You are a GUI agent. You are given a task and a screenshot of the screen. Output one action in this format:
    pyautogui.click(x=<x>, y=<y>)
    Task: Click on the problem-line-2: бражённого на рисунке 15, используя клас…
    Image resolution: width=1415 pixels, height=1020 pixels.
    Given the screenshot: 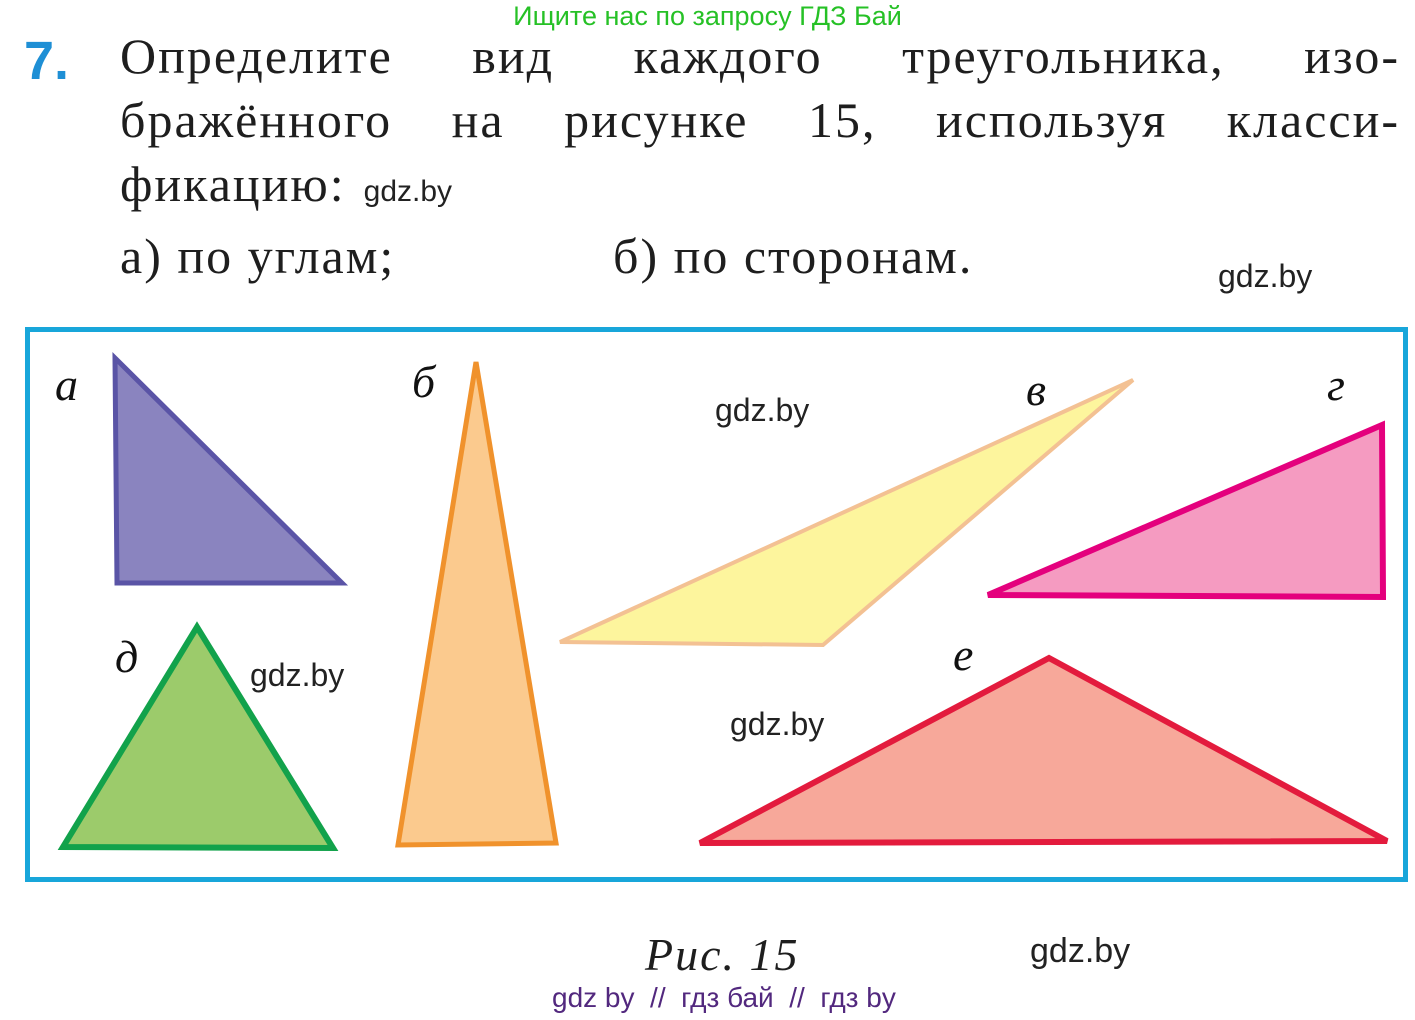 What is the action you would take?
    pyautogui.click(x=760, y=120)
    